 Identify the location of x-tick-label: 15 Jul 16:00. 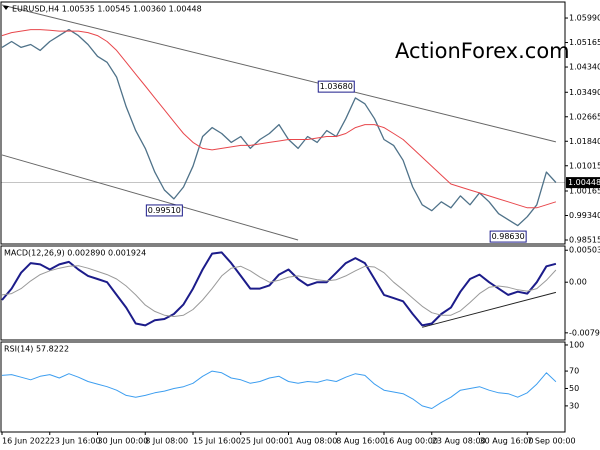
(217, 441).